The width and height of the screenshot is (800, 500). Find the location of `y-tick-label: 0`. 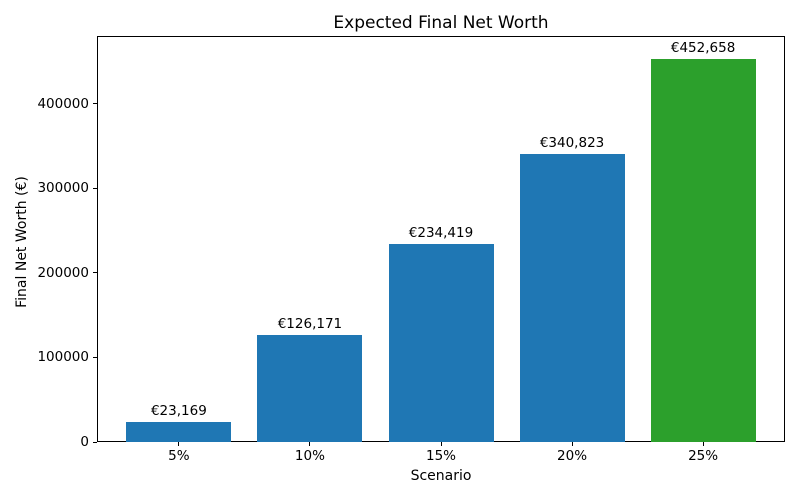

y-tick-label: 0 is located at coordinates (84, 442).